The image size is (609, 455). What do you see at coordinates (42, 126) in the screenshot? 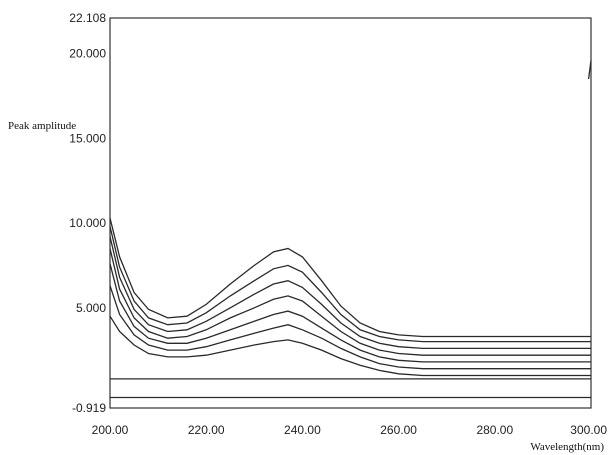
I see `y-axis-title: Peak amplitude` at bounding box center [42, 126].